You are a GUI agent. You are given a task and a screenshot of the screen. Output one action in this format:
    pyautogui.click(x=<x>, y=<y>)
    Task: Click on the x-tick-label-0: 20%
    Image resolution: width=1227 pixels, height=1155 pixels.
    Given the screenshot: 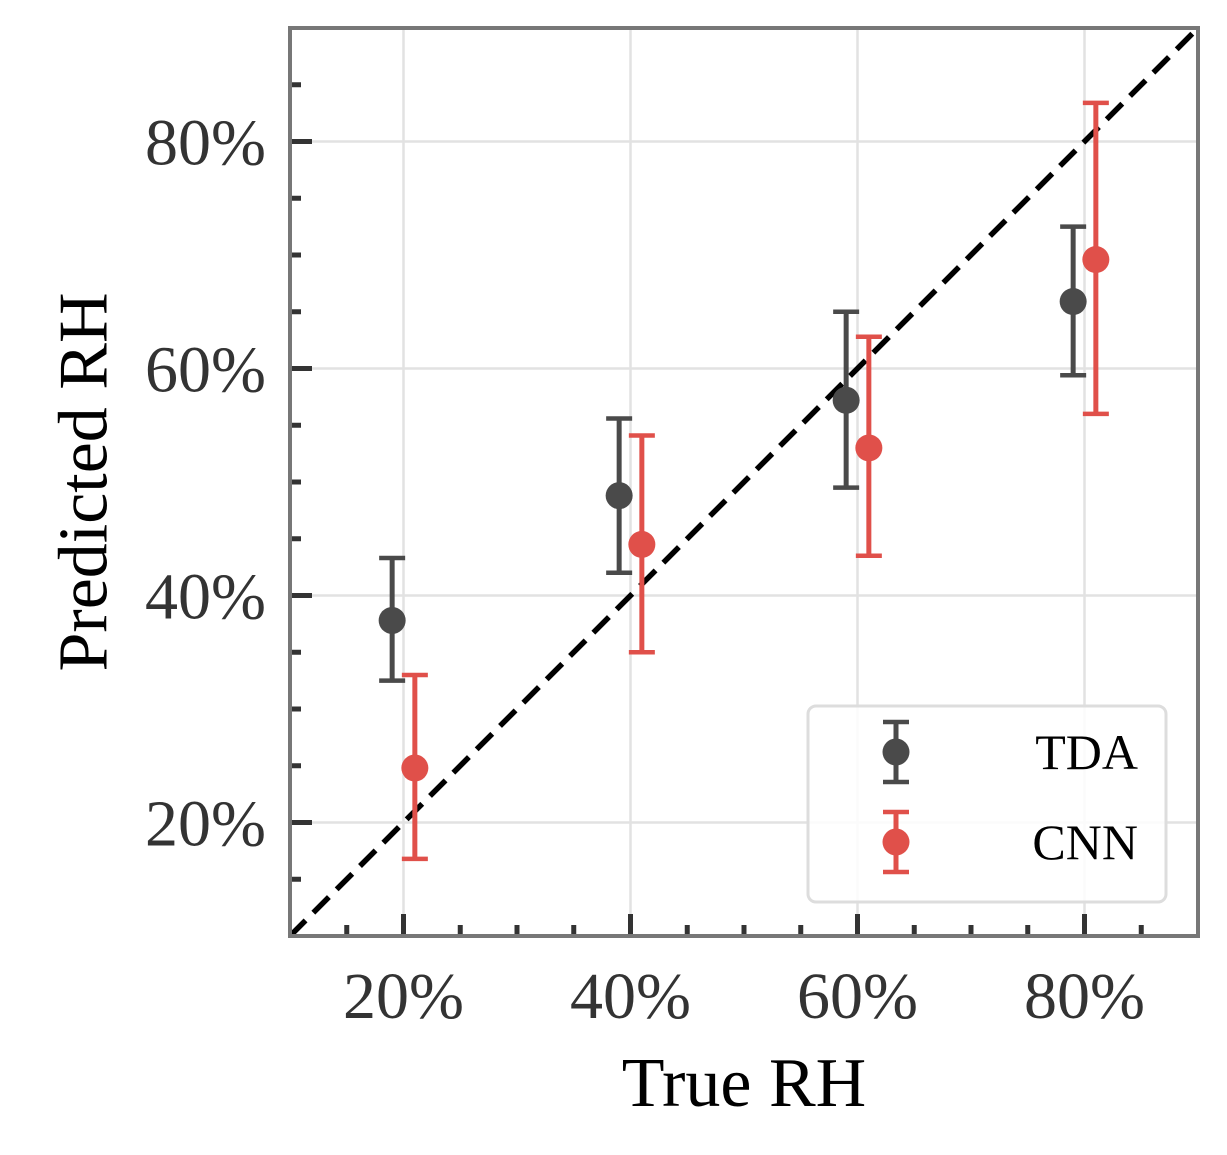 What is the action you would take?
    pyautogui.click(x=403, y=996)
    